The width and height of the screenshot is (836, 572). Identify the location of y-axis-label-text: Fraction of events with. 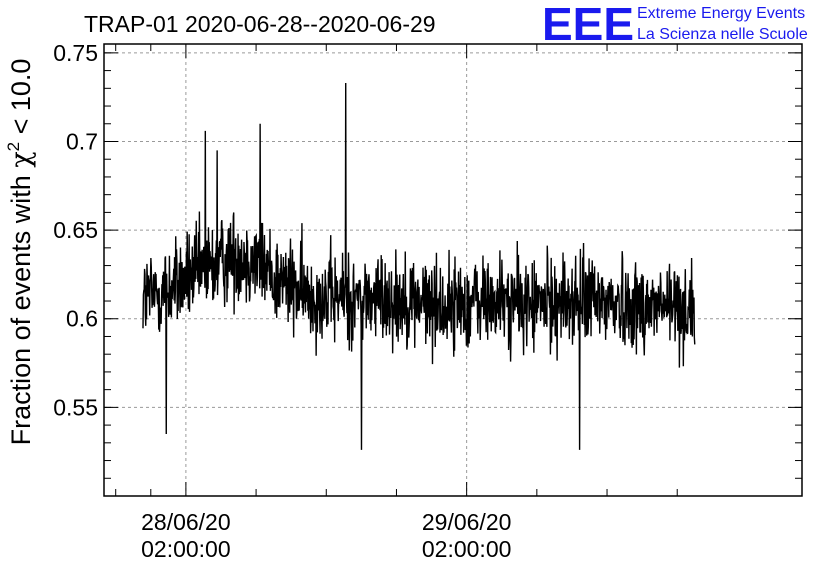
(21, 310).